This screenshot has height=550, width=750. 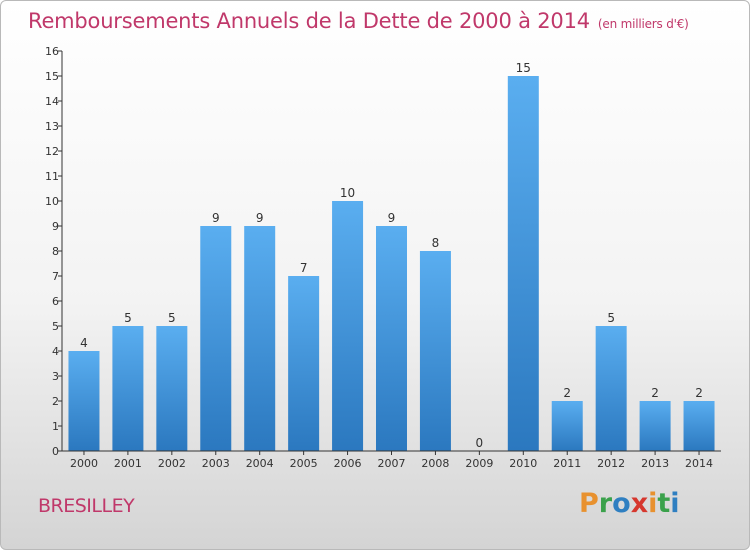 What do you see at coordinates (84, 343) in the screenshot?
I see `value-label-2000: 4` at bounding box center [84, 343].